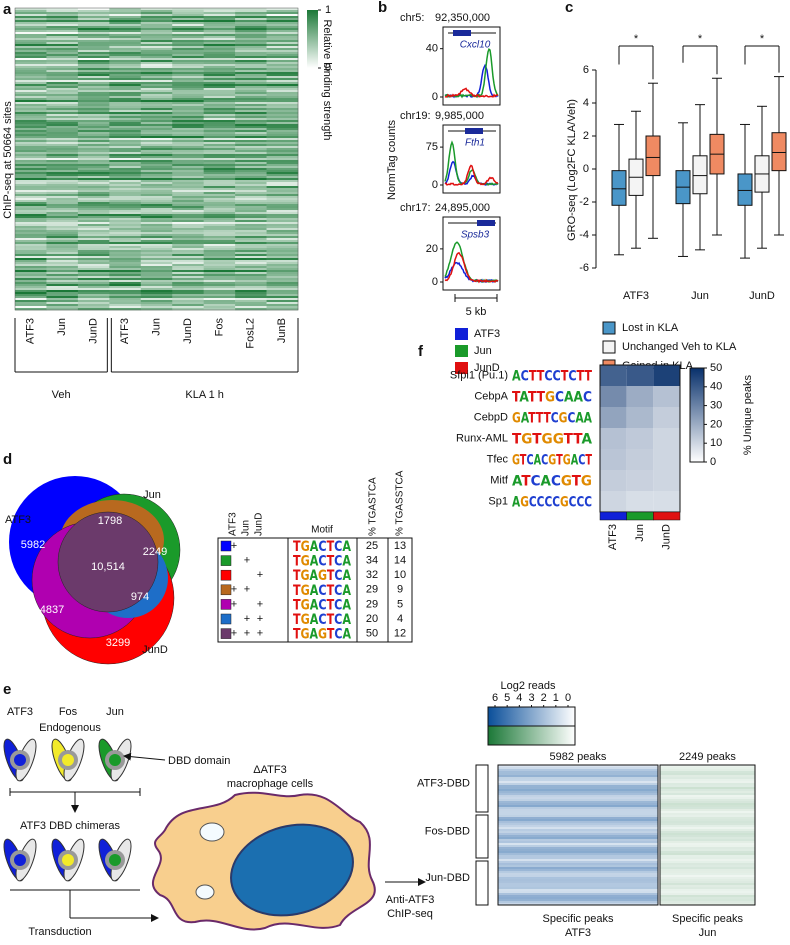  What do you see at coordinates (70, 728) in the screenshot?
I see `caption: Endogenous` at bounding box center [70, 728].